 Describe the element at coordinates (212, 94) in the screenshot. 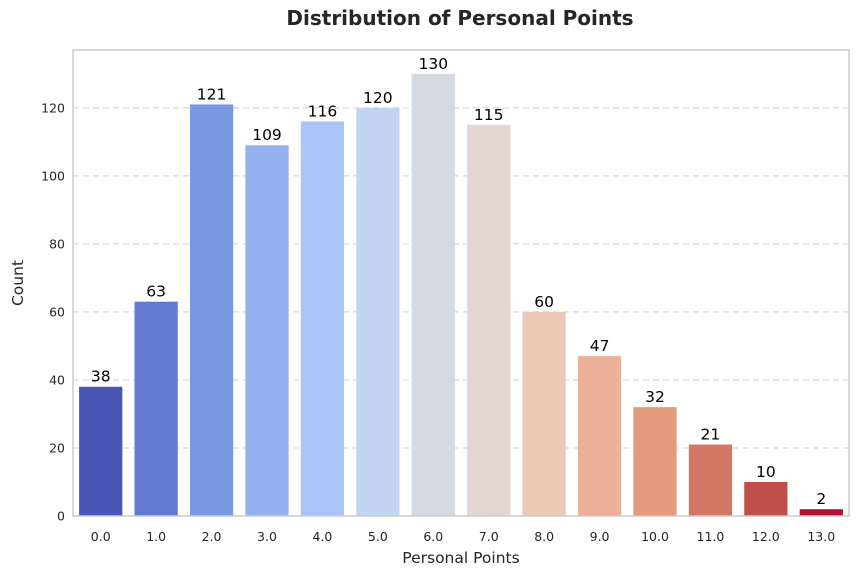

I see `bar-value-label: 121` at that location.